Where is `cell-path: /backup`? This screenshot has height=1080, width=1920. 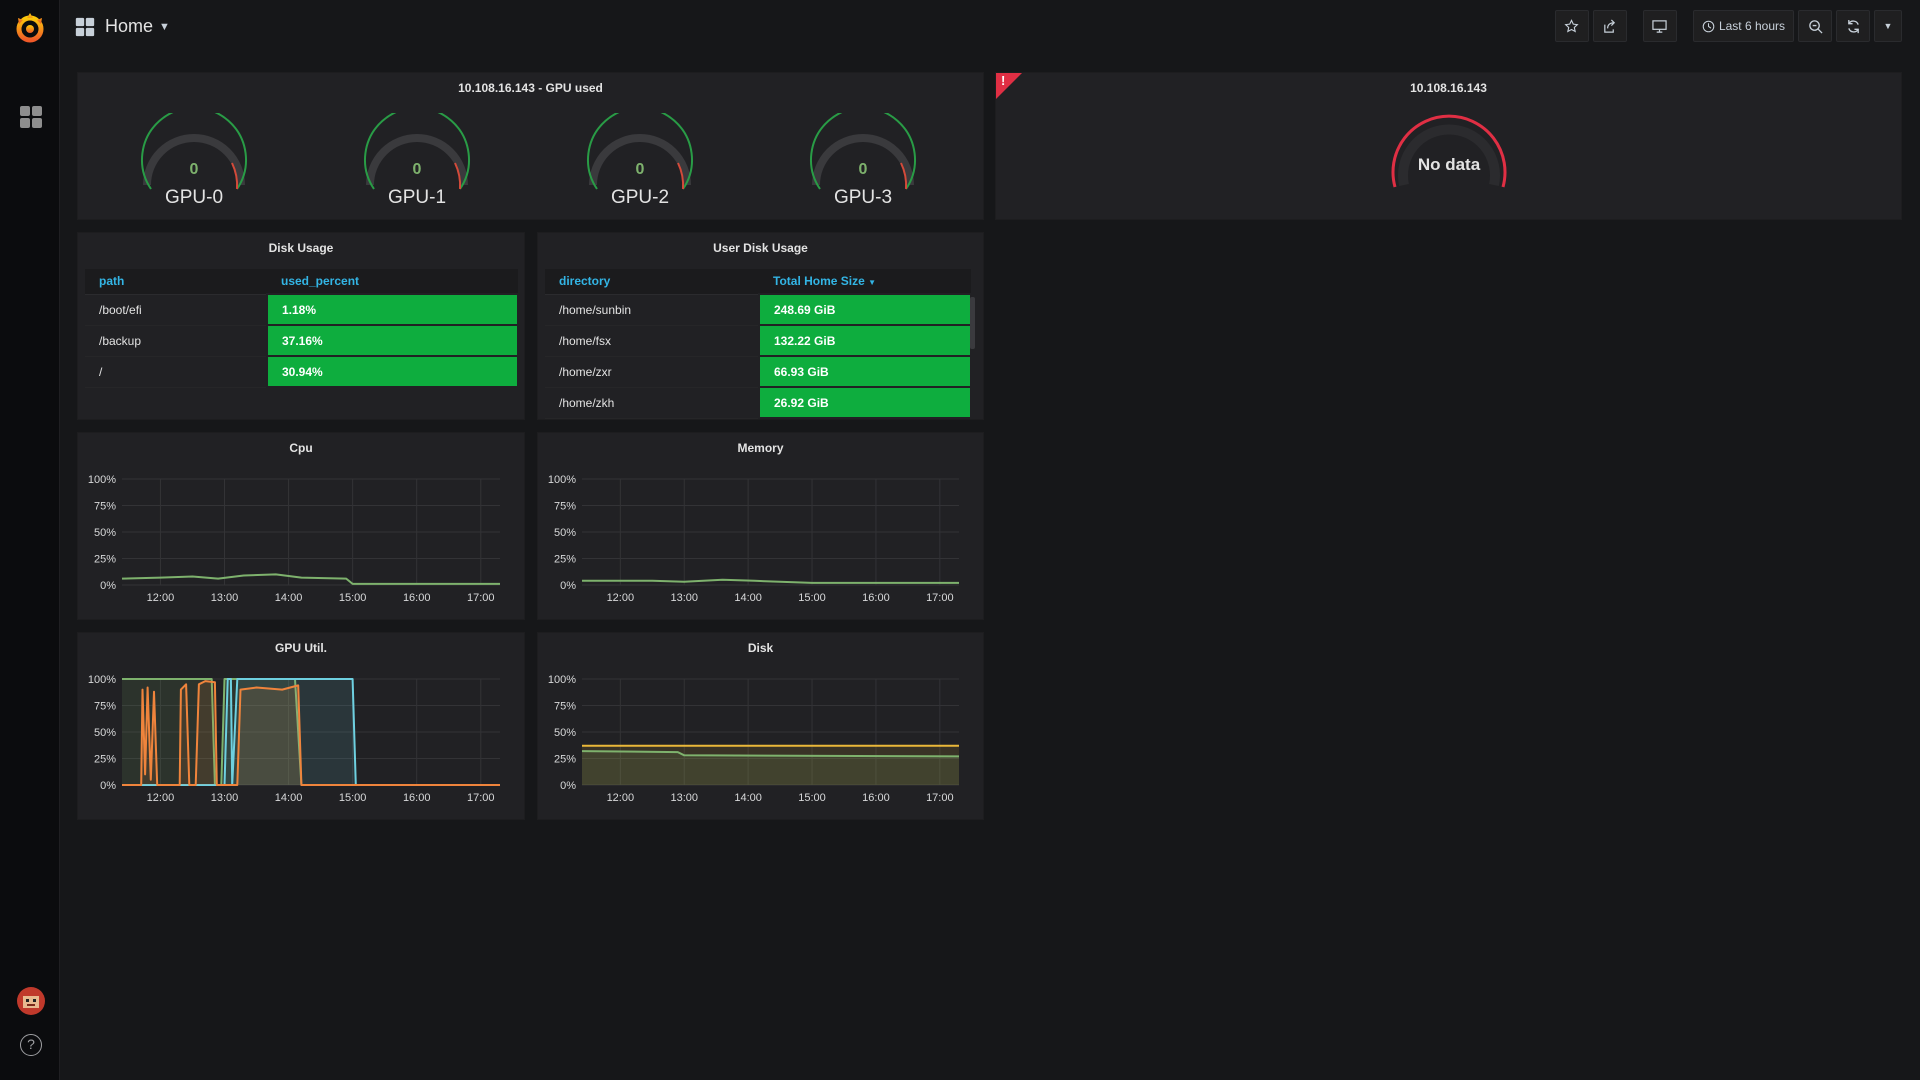 cell-path: /backup is located at coordinates (176, 341).